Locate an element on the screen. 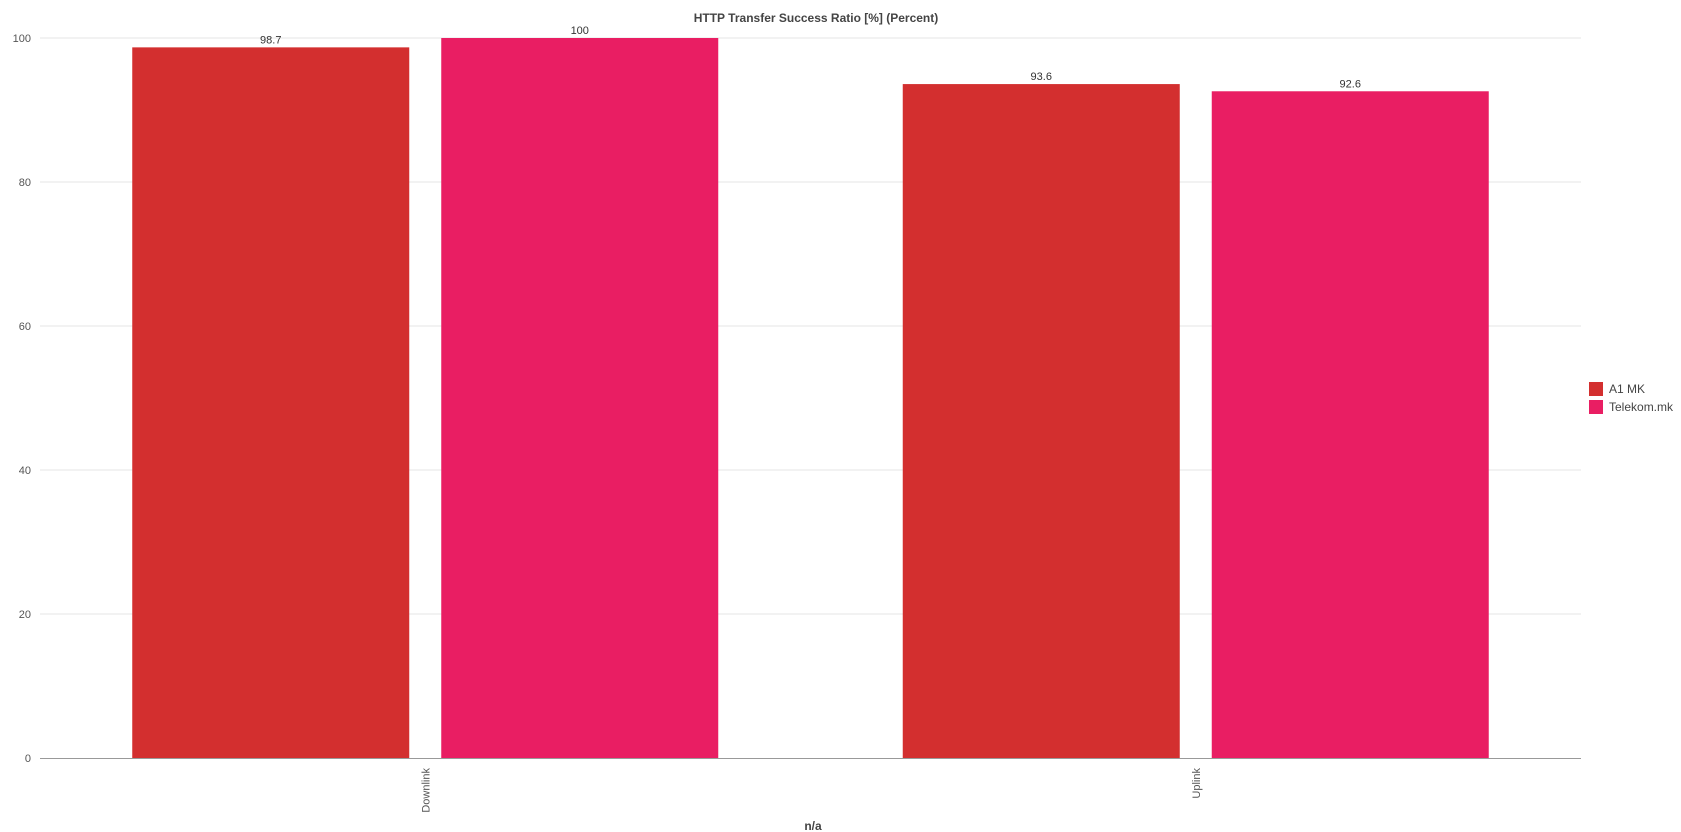 Image resolution: width=1681 pixels, height=832 pixels. legend: A1 MK Telekom.mk is located at coordinates (1631, 398).